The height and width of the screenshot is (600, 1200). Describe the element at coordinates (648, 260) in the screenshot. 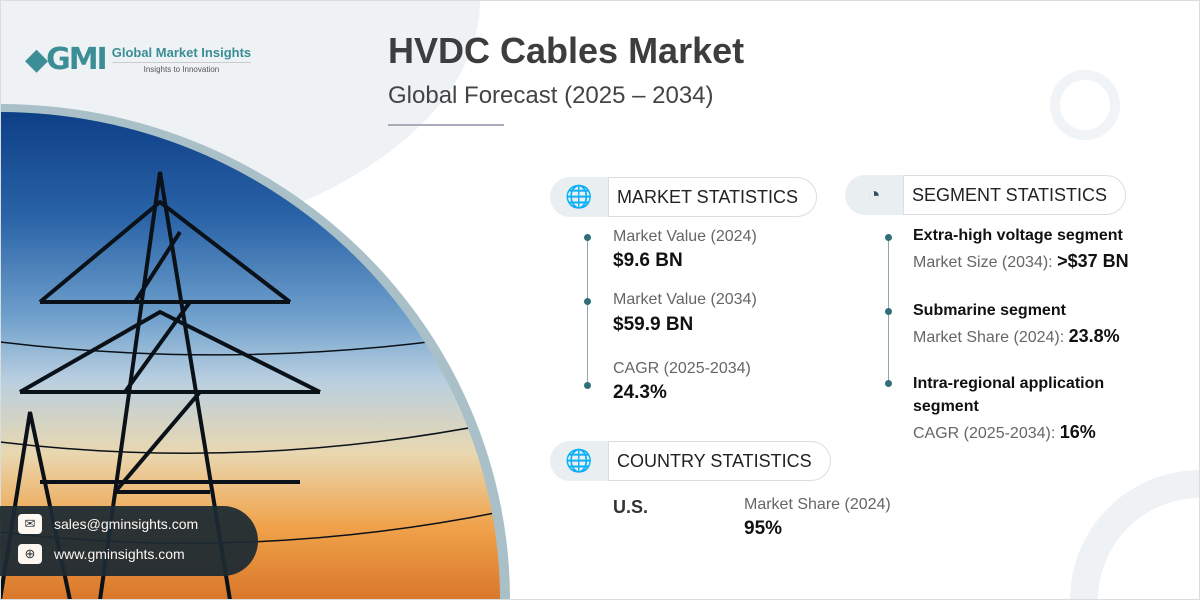

I see `stat-value: $9.6 BN` at that location.